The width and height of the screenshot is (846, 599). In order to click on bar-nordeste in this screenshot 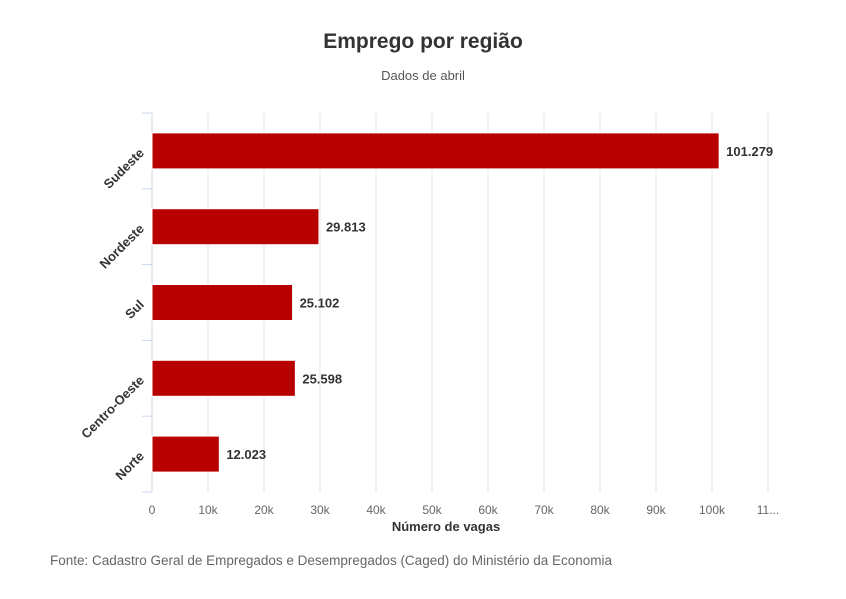, I will do `click(235, 227)`.